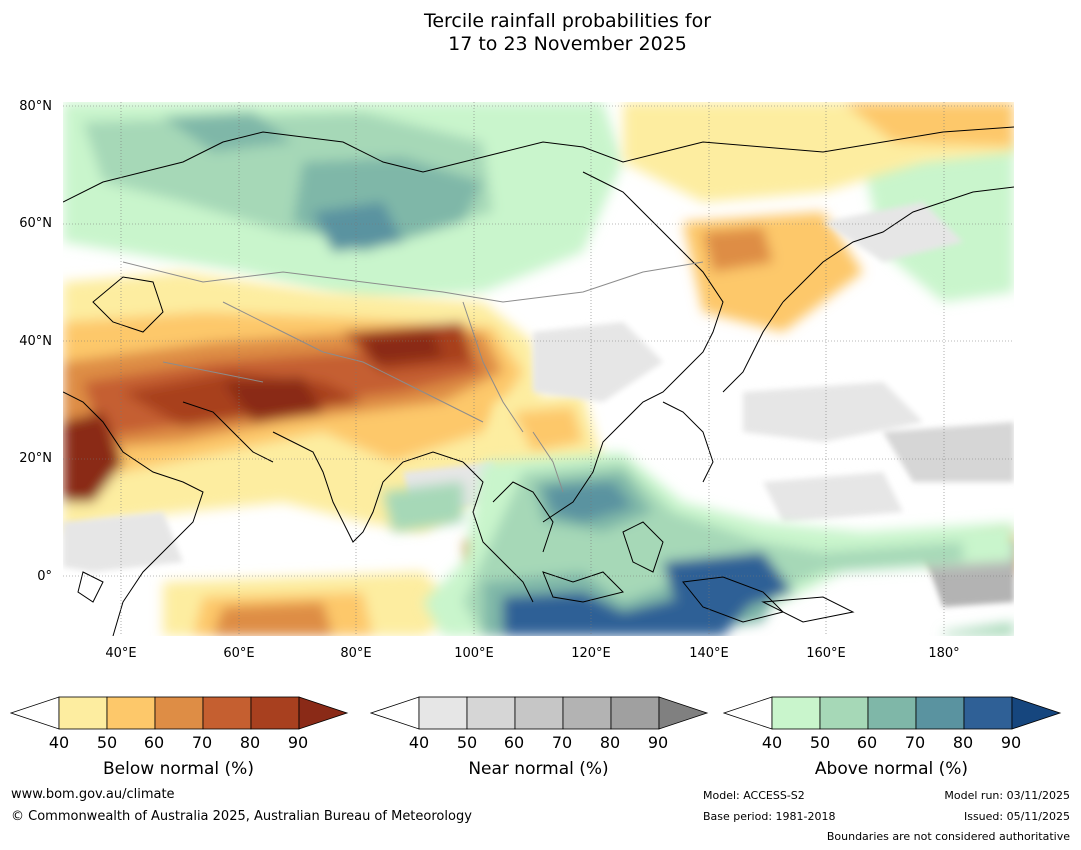 The image size is (1081, 850). Describe the element at coordinates (121, 653) in the screenshot. I see `lon-label-40e: 40°E` at that location.